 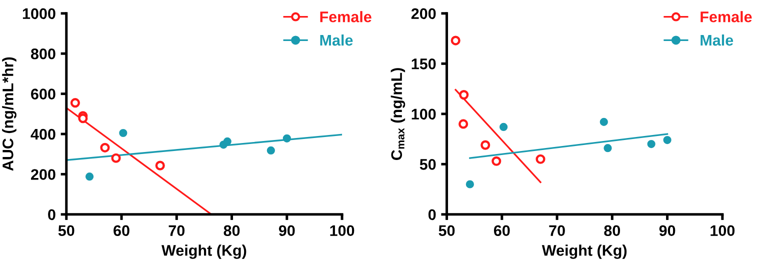 I want to click on y-axis-title: C$_{max}$ (ng/mL), so click(x=398, y=114).